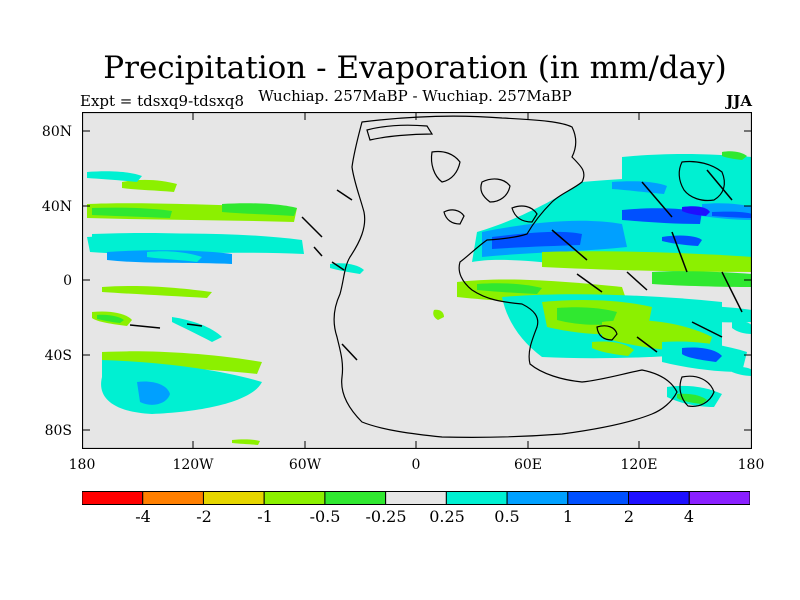  Describe the element at coordinates (58, 431) in the screenshot. I see `lat-tick-80s: 80S` at that location.